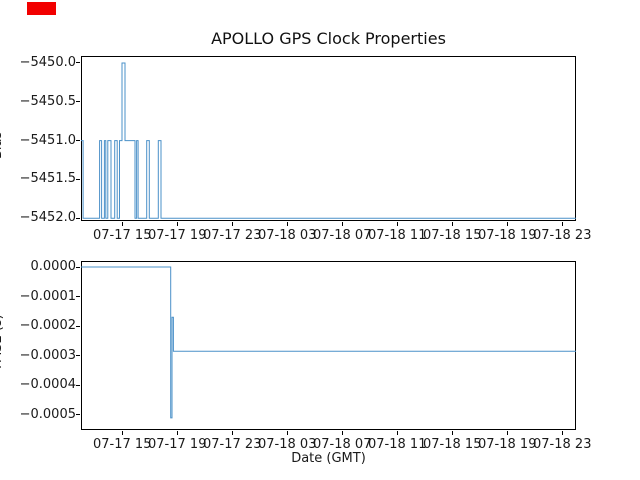 Image resolution: width=640 pixels, height=480 pixels. Describe the element at coordinates (41, 8) in the screenshot. I see `action-marker-red-box` at that location.